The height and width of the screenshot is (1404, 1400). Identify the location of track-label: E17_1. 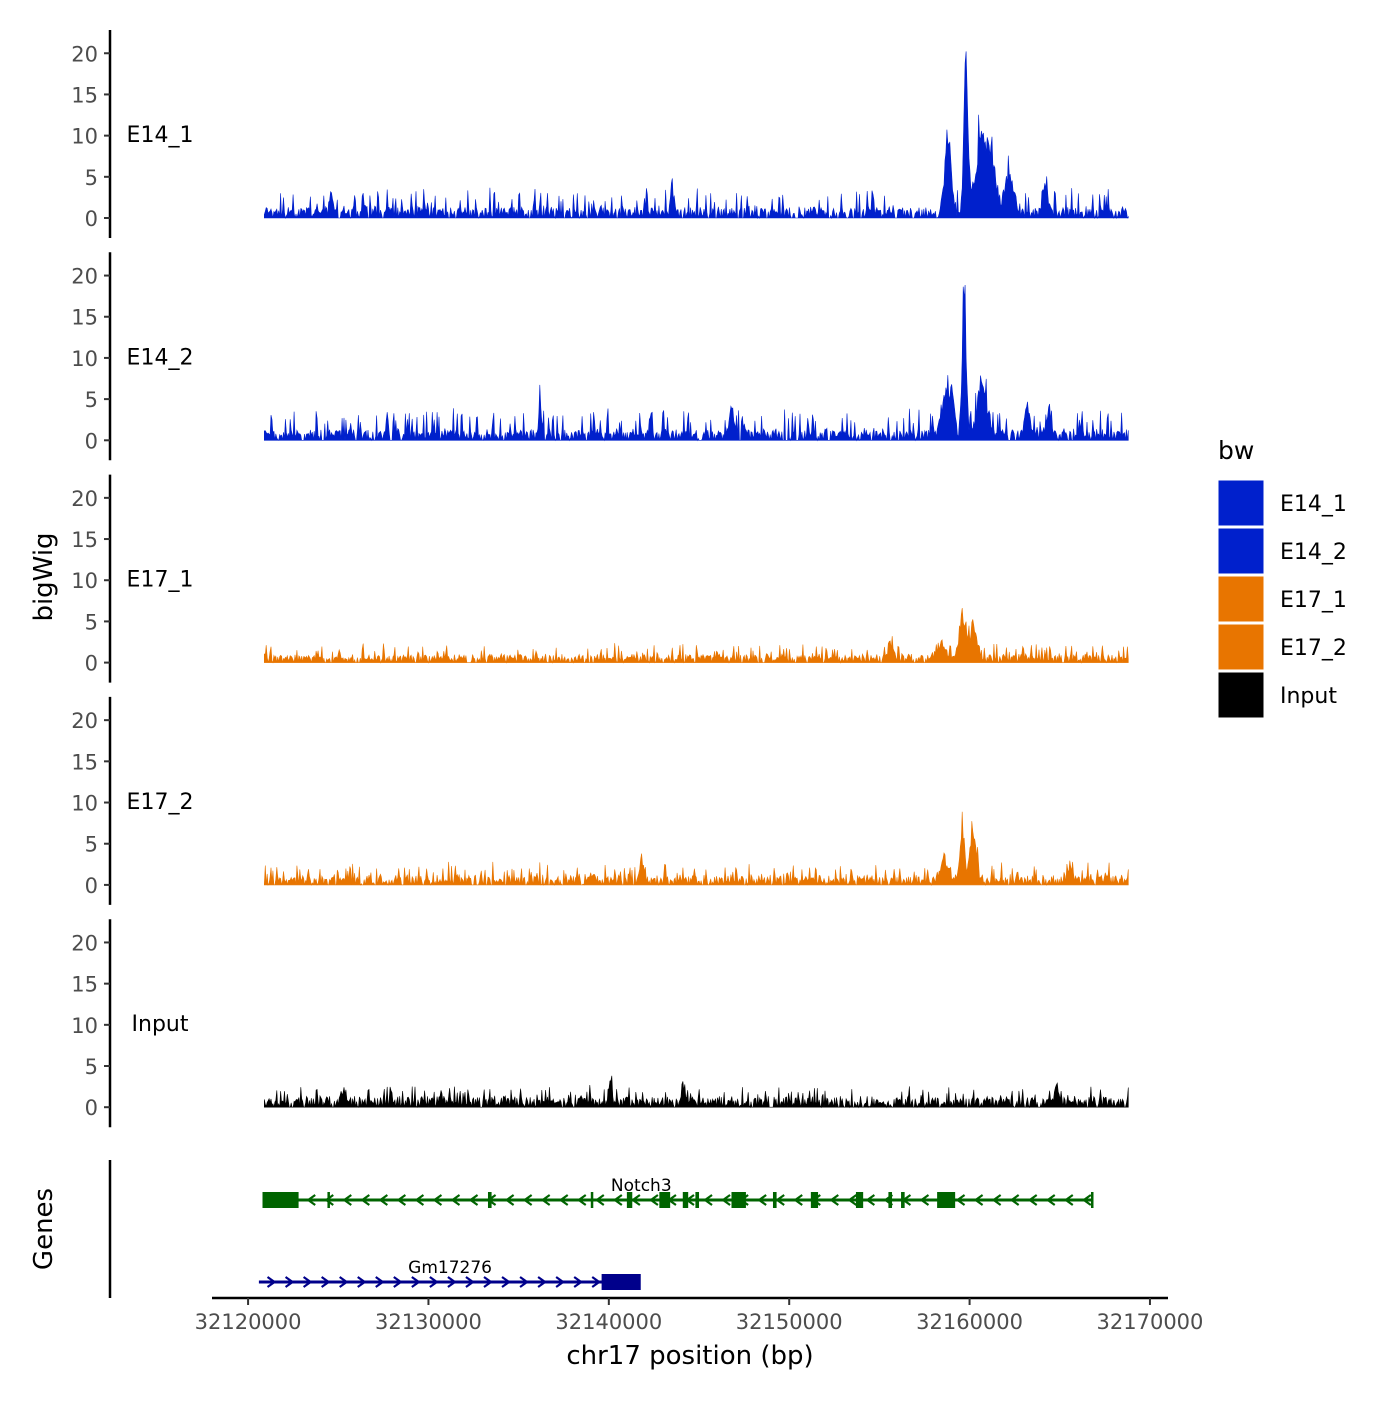
(160, 580).